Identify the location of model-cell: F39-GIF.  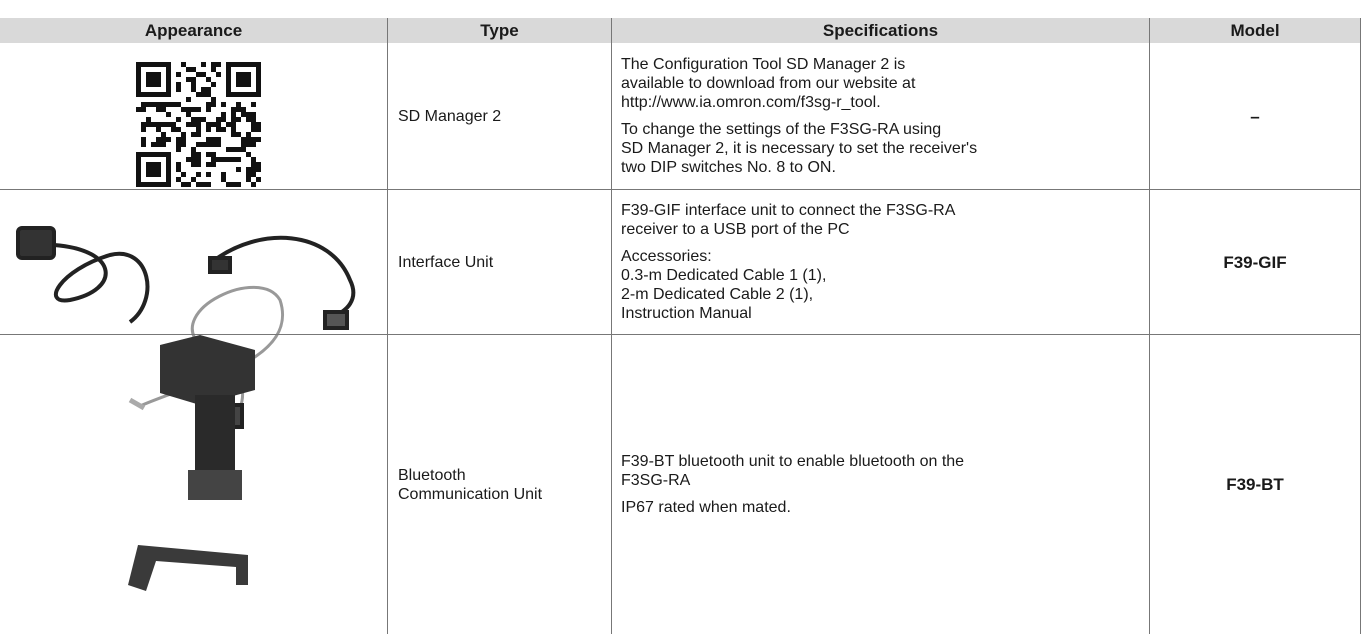
(1255, 262).